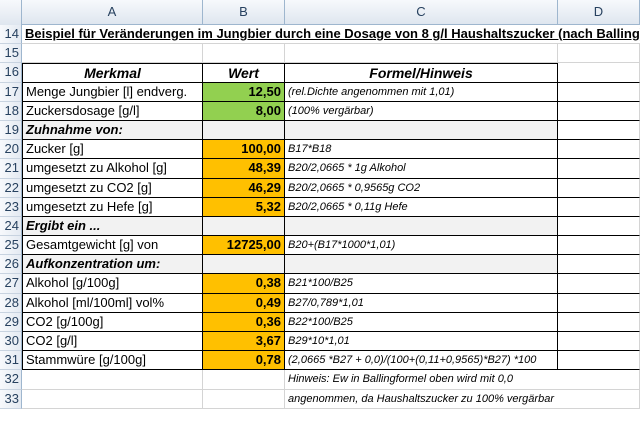 The height and width of the screenshot is (428, 640). What do you see at coordinates (421, 207) in the screenshot?
I see `formel-cell: B20/2,0665 * 0,11g Hefe` at bounding box center [421, 207].